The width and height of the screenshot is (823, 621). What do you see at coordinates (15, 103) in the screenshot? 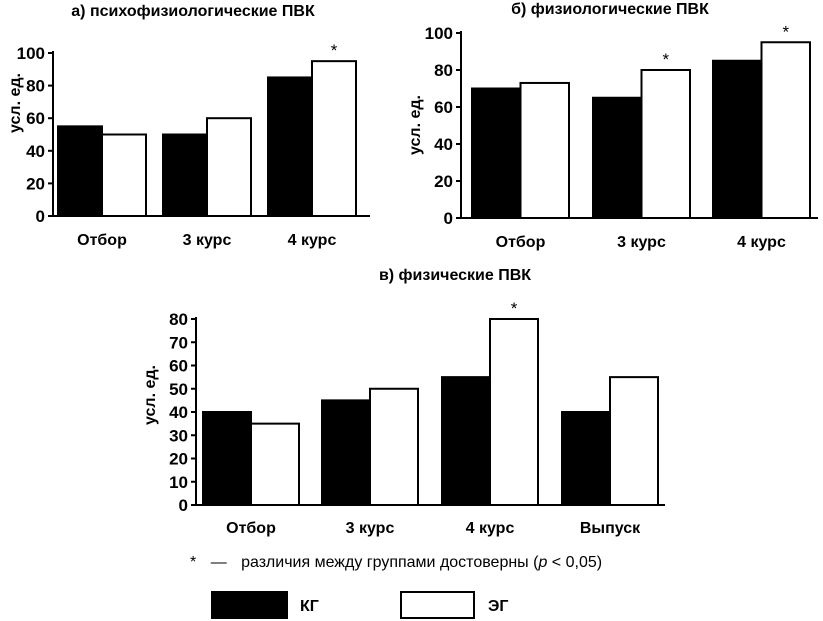
I see `chart-a-ylabel: усл. ед.` at bounding box center [15, 103].